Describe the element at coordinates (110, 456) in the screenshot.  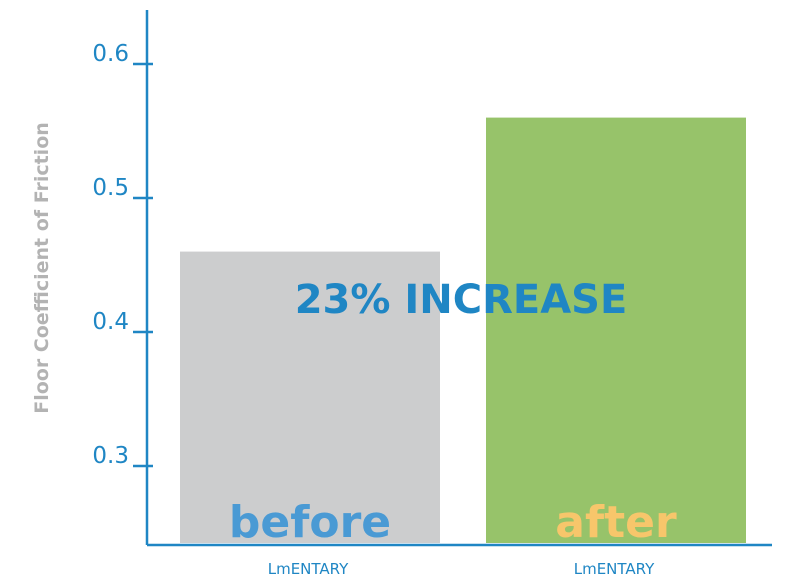
I see `y-tick-label: 0.3` at that location.